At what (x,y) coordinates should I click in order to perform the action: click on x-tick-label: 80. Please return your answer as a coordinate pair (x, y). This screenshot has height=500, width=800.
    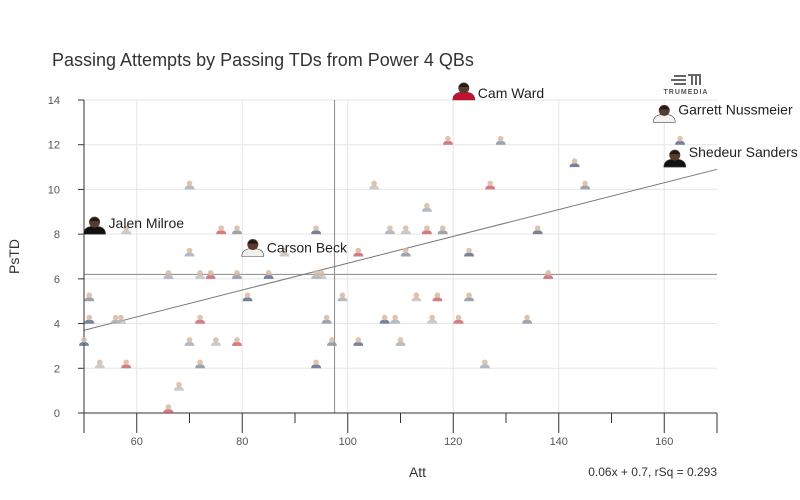
    Looking at the image, I should click on (242, 442).